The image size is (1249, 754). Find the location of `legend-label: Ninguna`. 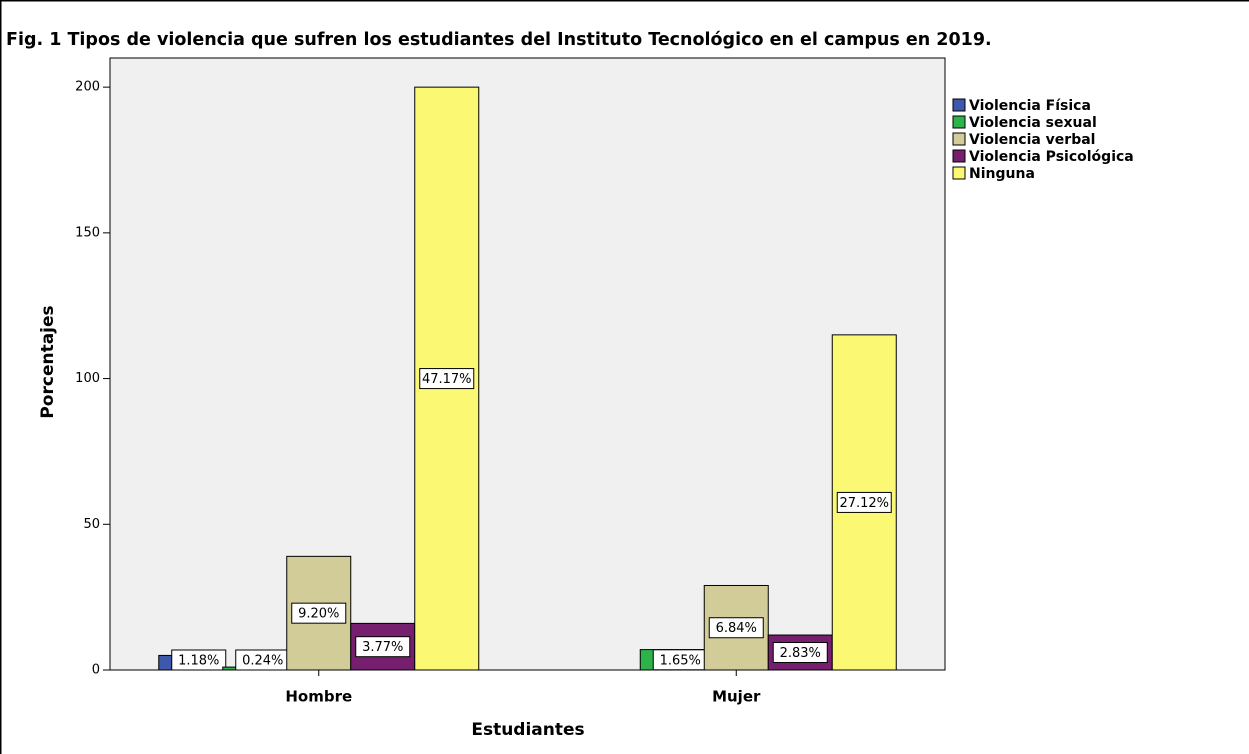

legend-label: Ninguna is located at coordinates (1002, 174).